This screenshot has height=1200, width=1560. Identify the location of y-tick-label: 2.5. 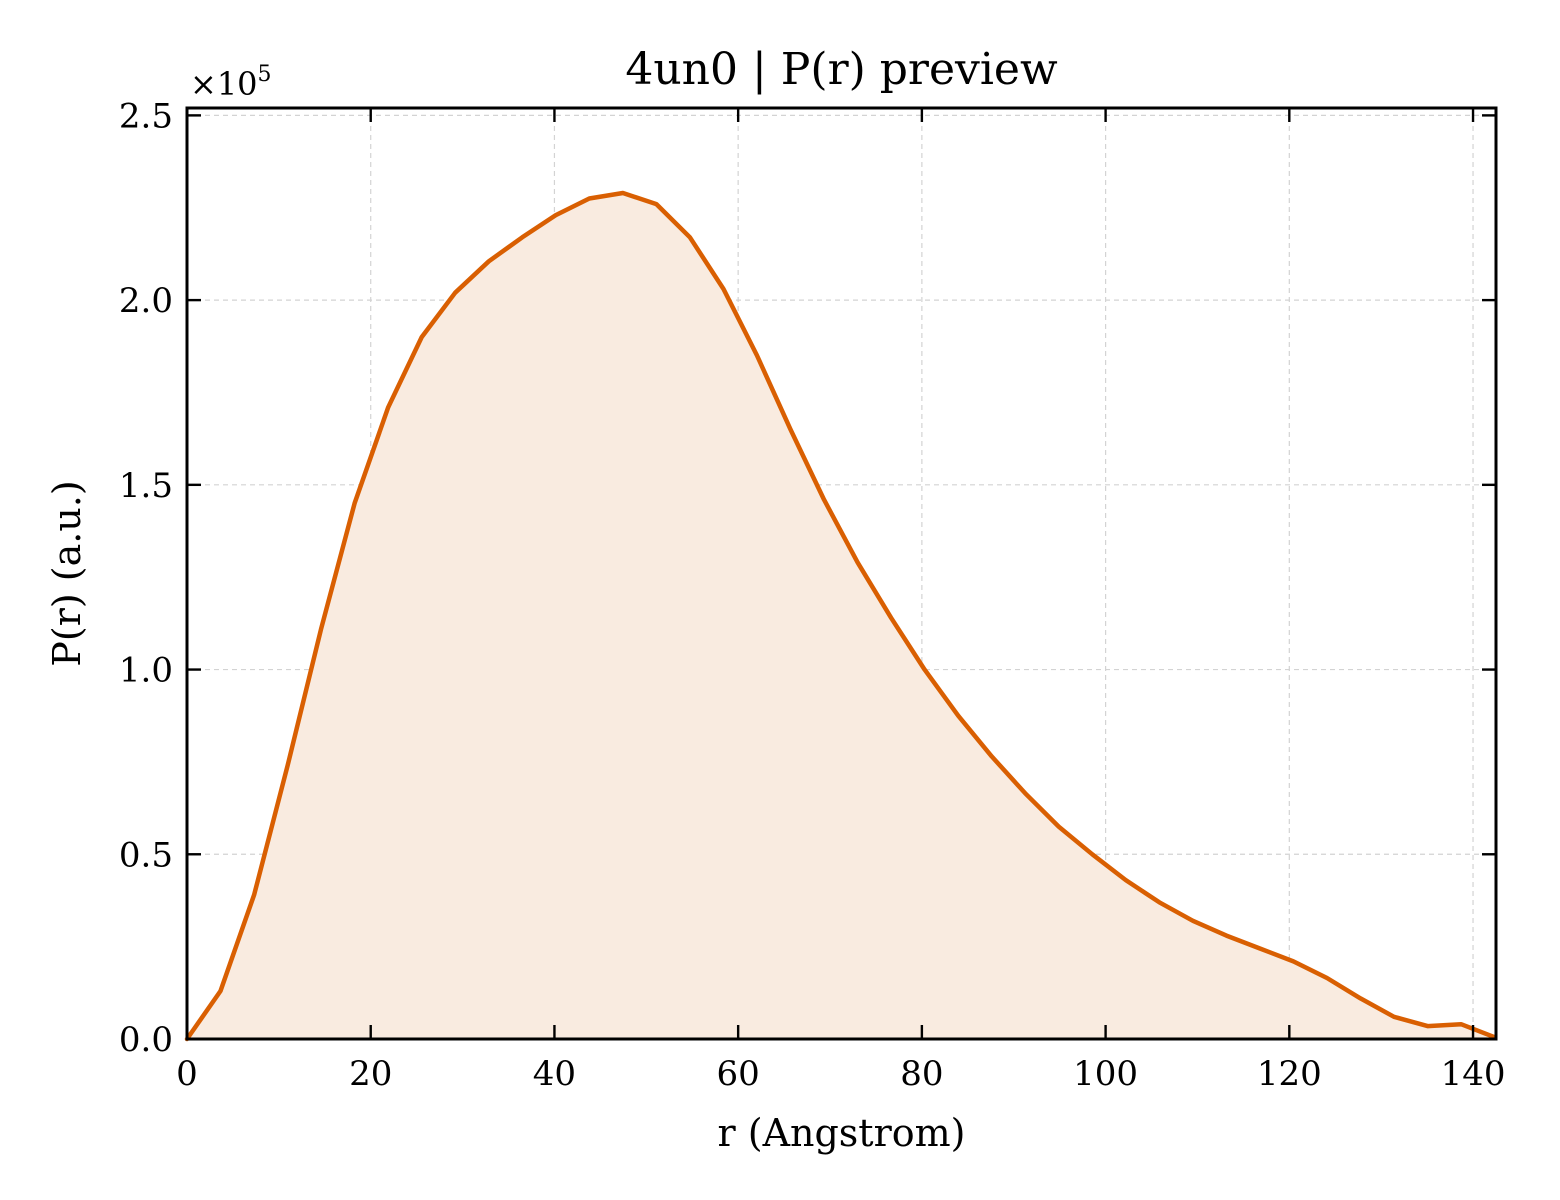
(146, 116).